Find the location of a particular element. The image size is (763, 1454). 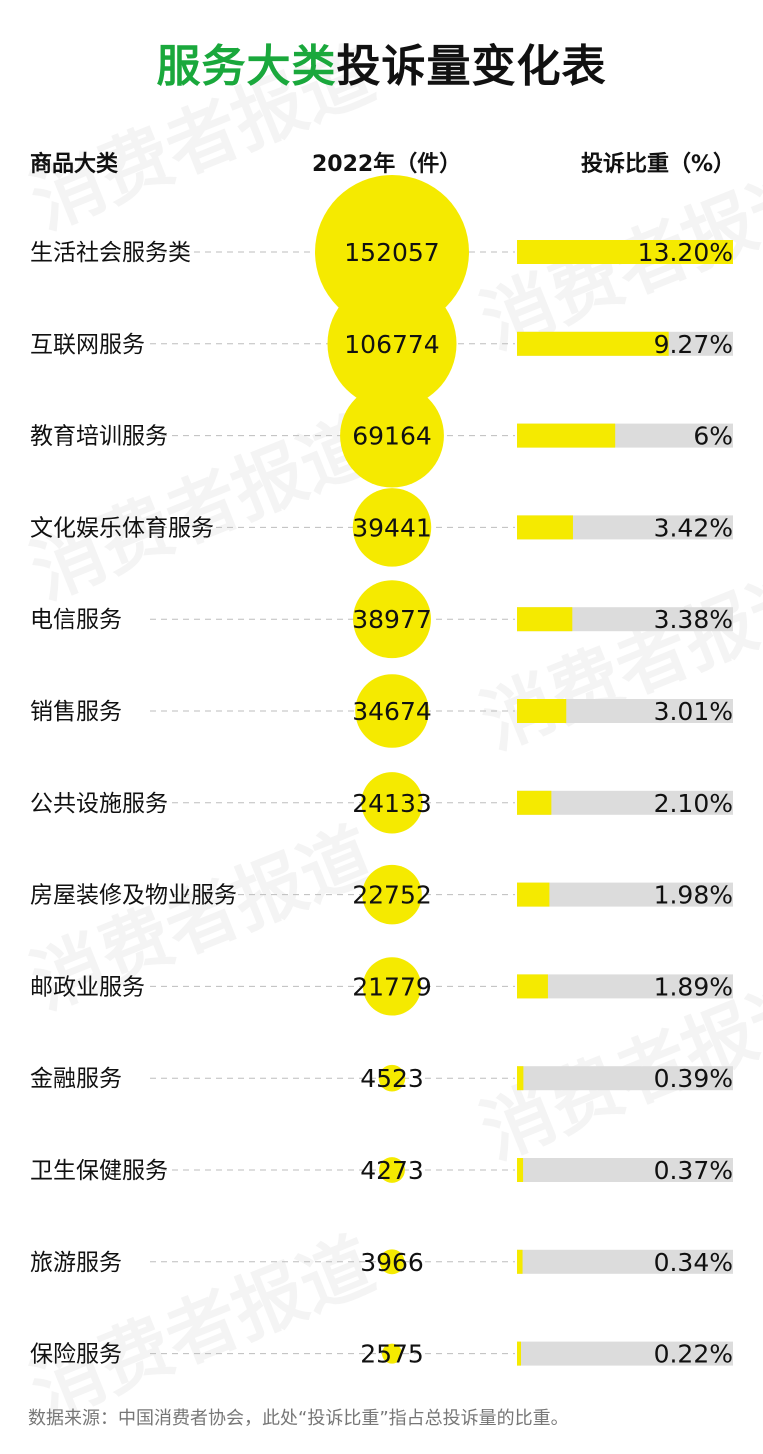

count-label: 34674 is located at coordinates (392, 711).